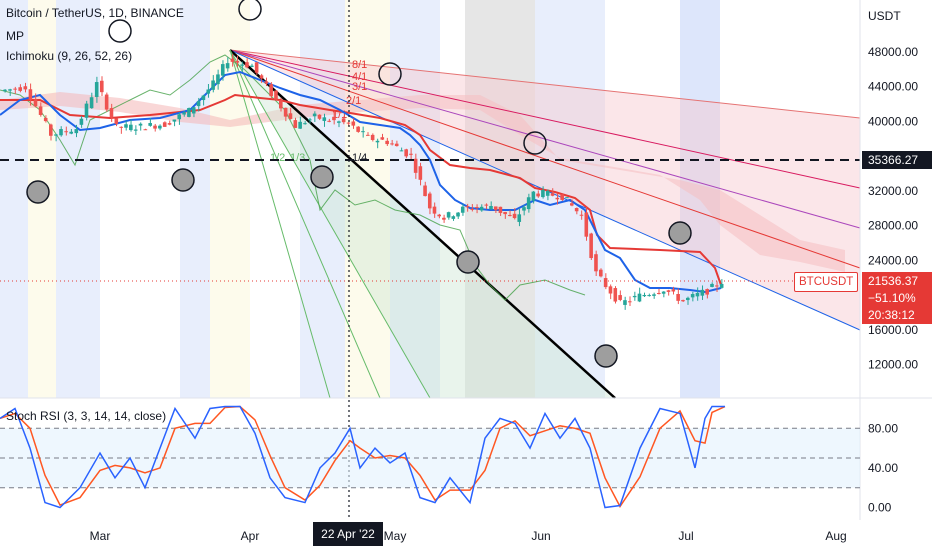  What do you see at coordinates (359, 65) in the screenshot?
I see `fan-ratio-label: 8/1` at bounding box center [359, 65].